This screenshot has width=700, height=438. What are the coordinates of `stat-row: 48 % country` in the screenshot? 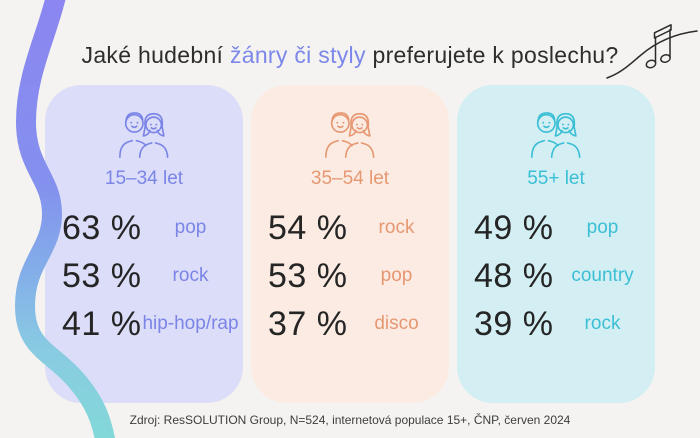 It's located at (556, 276).